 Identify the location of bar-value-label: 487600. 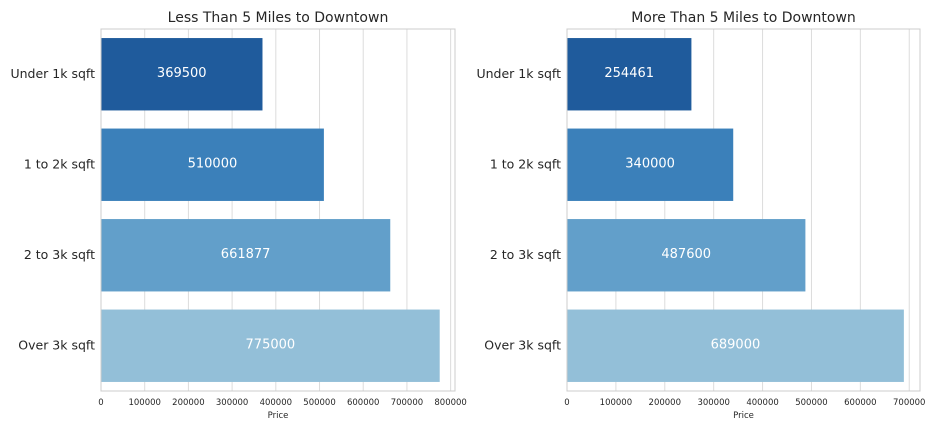
(686, 254).